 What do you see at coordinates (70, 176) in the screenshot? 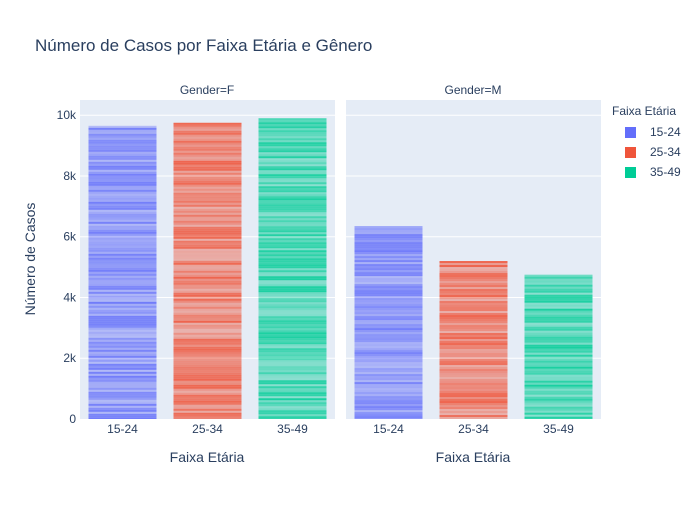
I see `y-tick-label-4: 8k` at bounding box center [70, 176].